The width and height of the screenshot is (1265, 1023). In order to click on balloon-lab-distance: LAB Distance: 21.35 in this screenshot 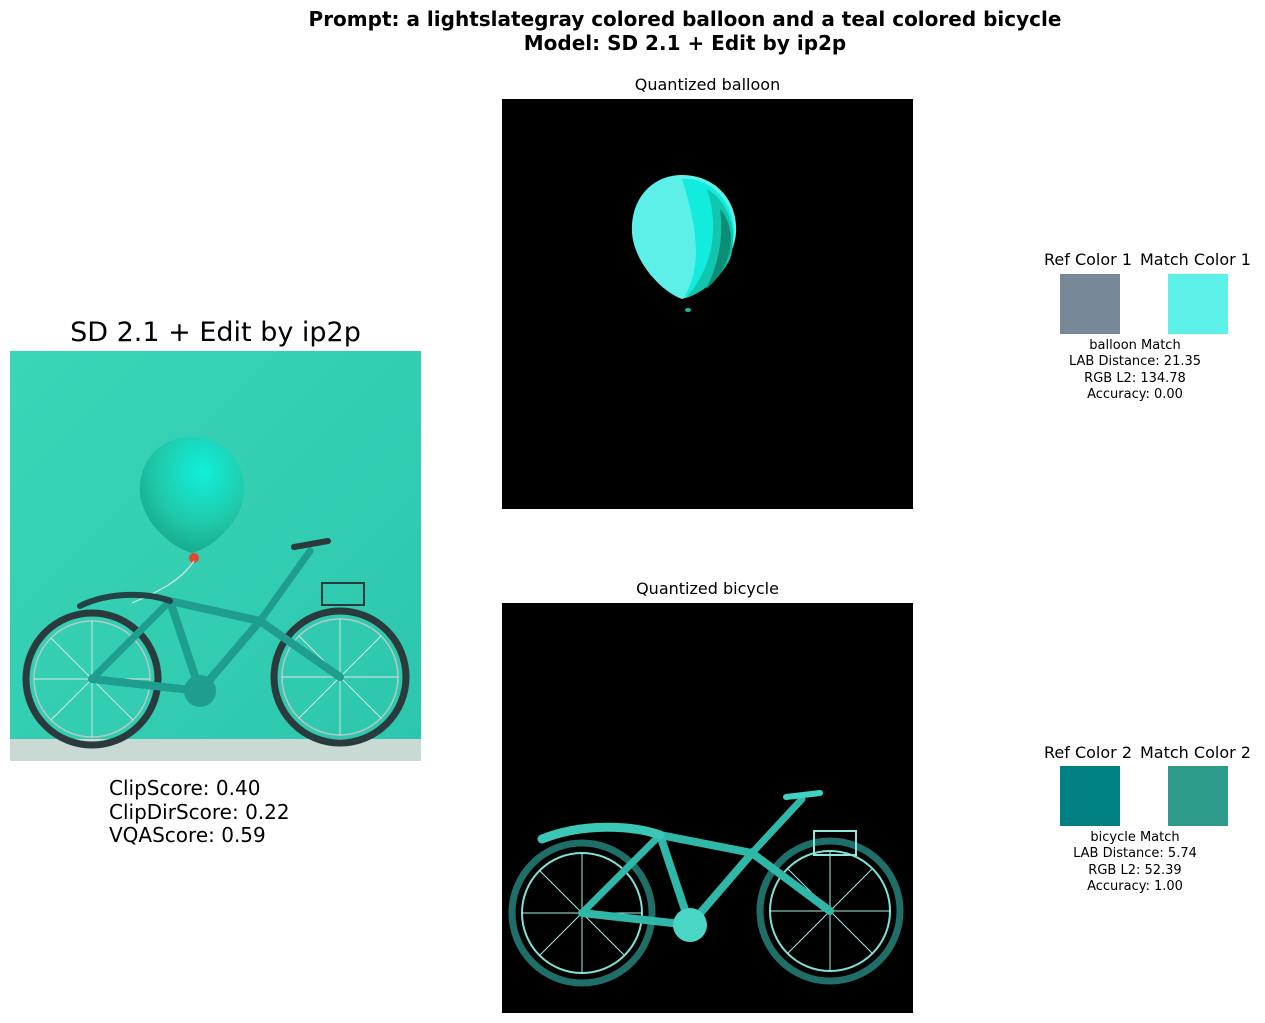, I will do `click(1135, 362)`.